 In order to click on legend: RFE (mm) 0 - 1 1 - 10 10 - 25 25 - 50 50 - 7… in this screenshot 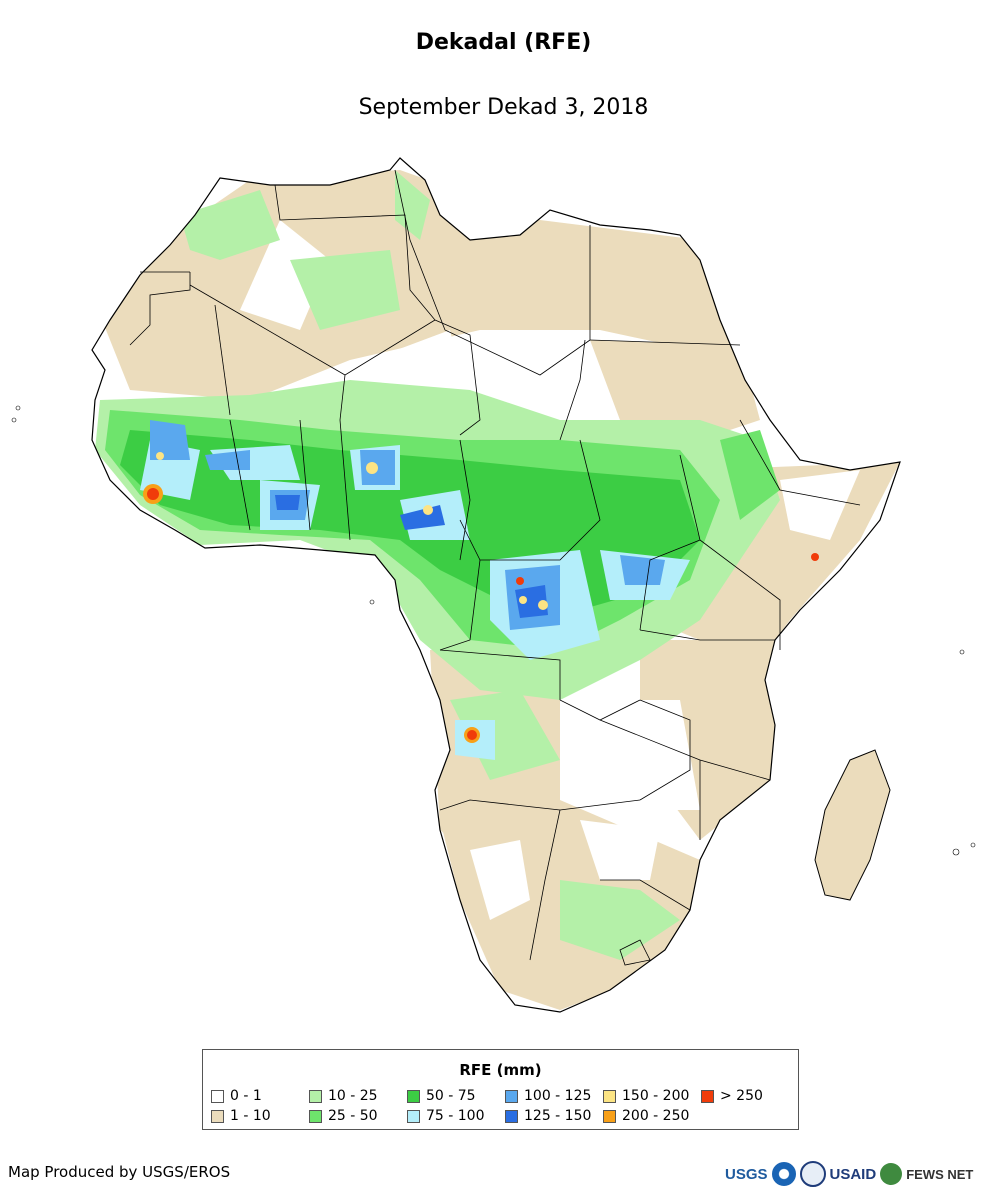, I will do `click(500, 1089)`.